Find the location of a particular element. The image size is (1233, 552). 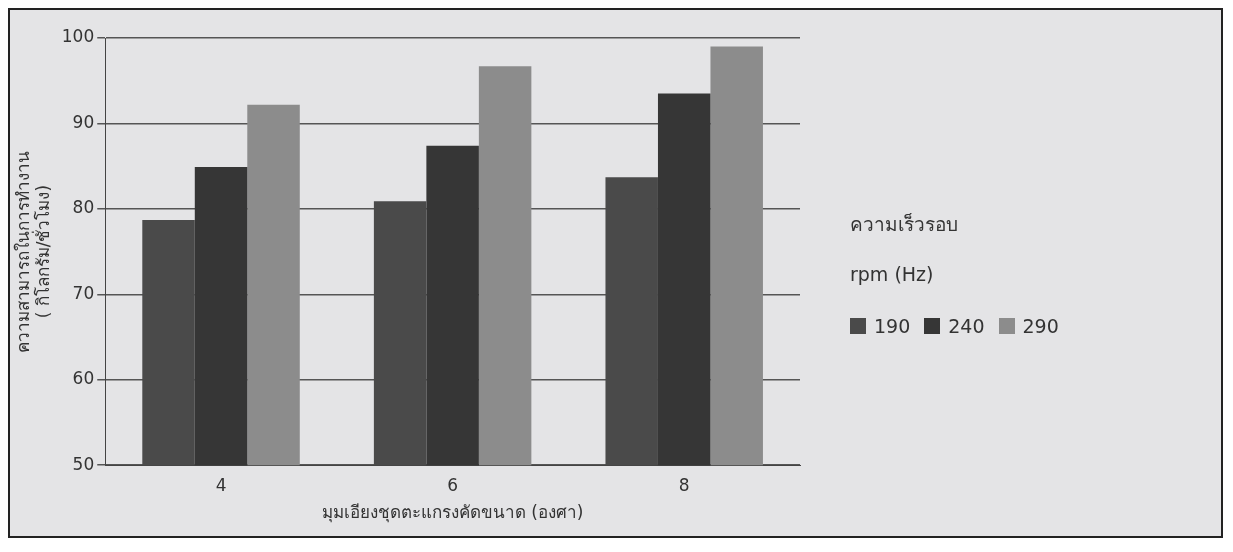

x-axis-title: มุมเอียงชุดตะแกรงคัดขนาด (องศา) is located at coordinates (452, 513).